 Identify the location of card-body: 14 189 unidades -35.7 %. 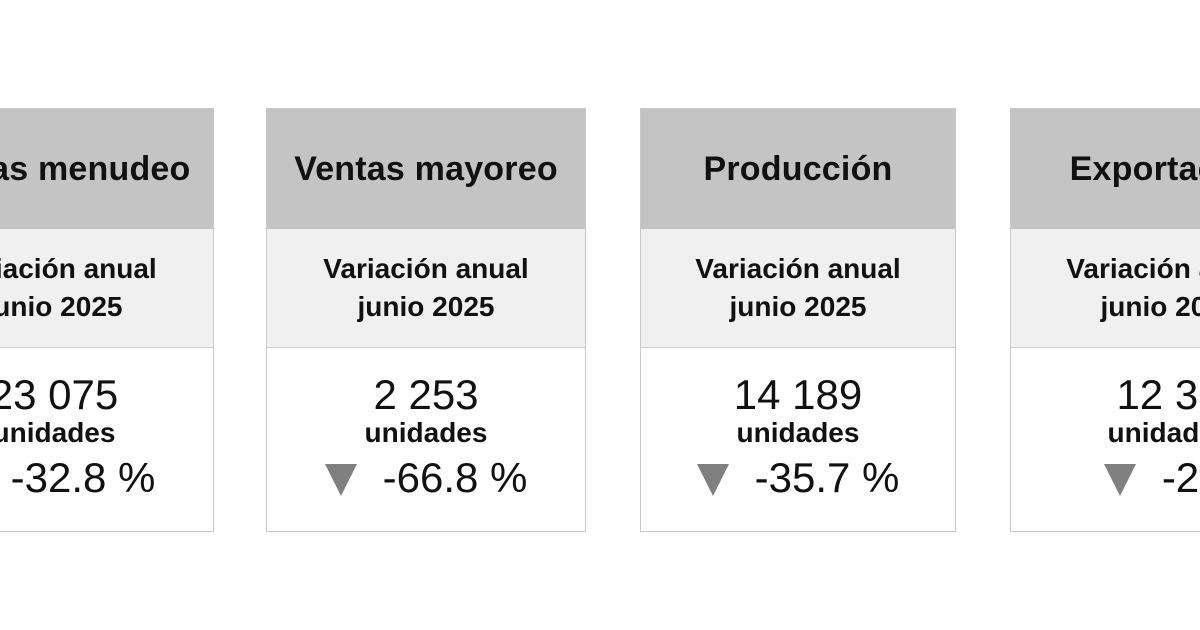
(798, 425).